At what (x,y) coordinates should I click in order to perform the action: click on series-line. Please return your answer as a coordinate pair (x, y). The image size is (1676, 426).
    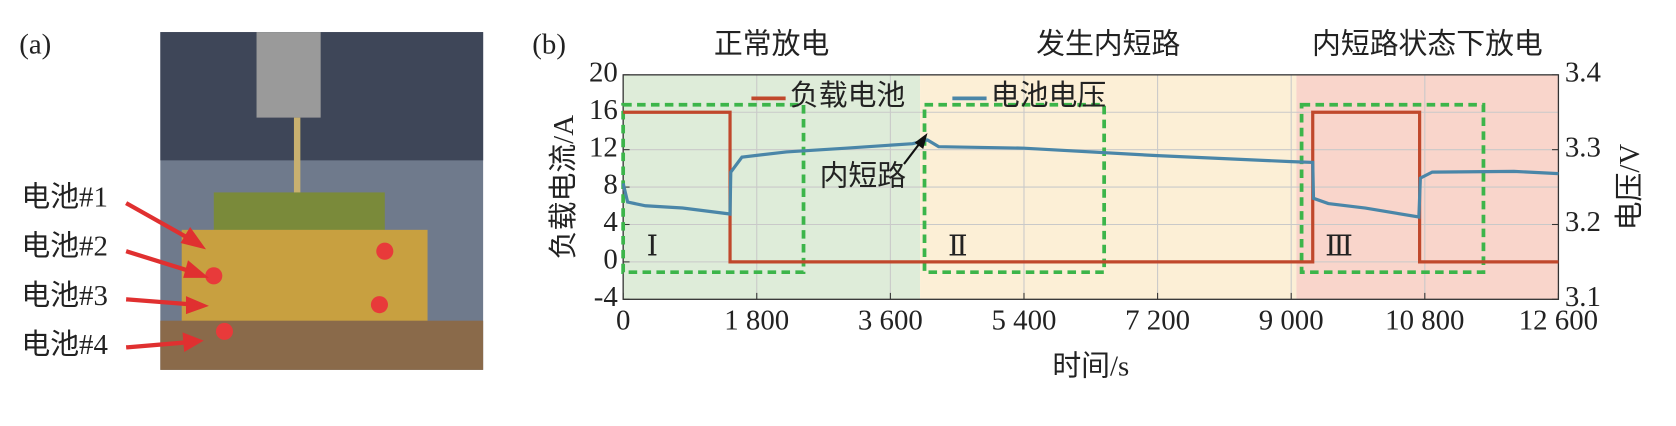
    Looking at the image, I should click on (1090, 178).